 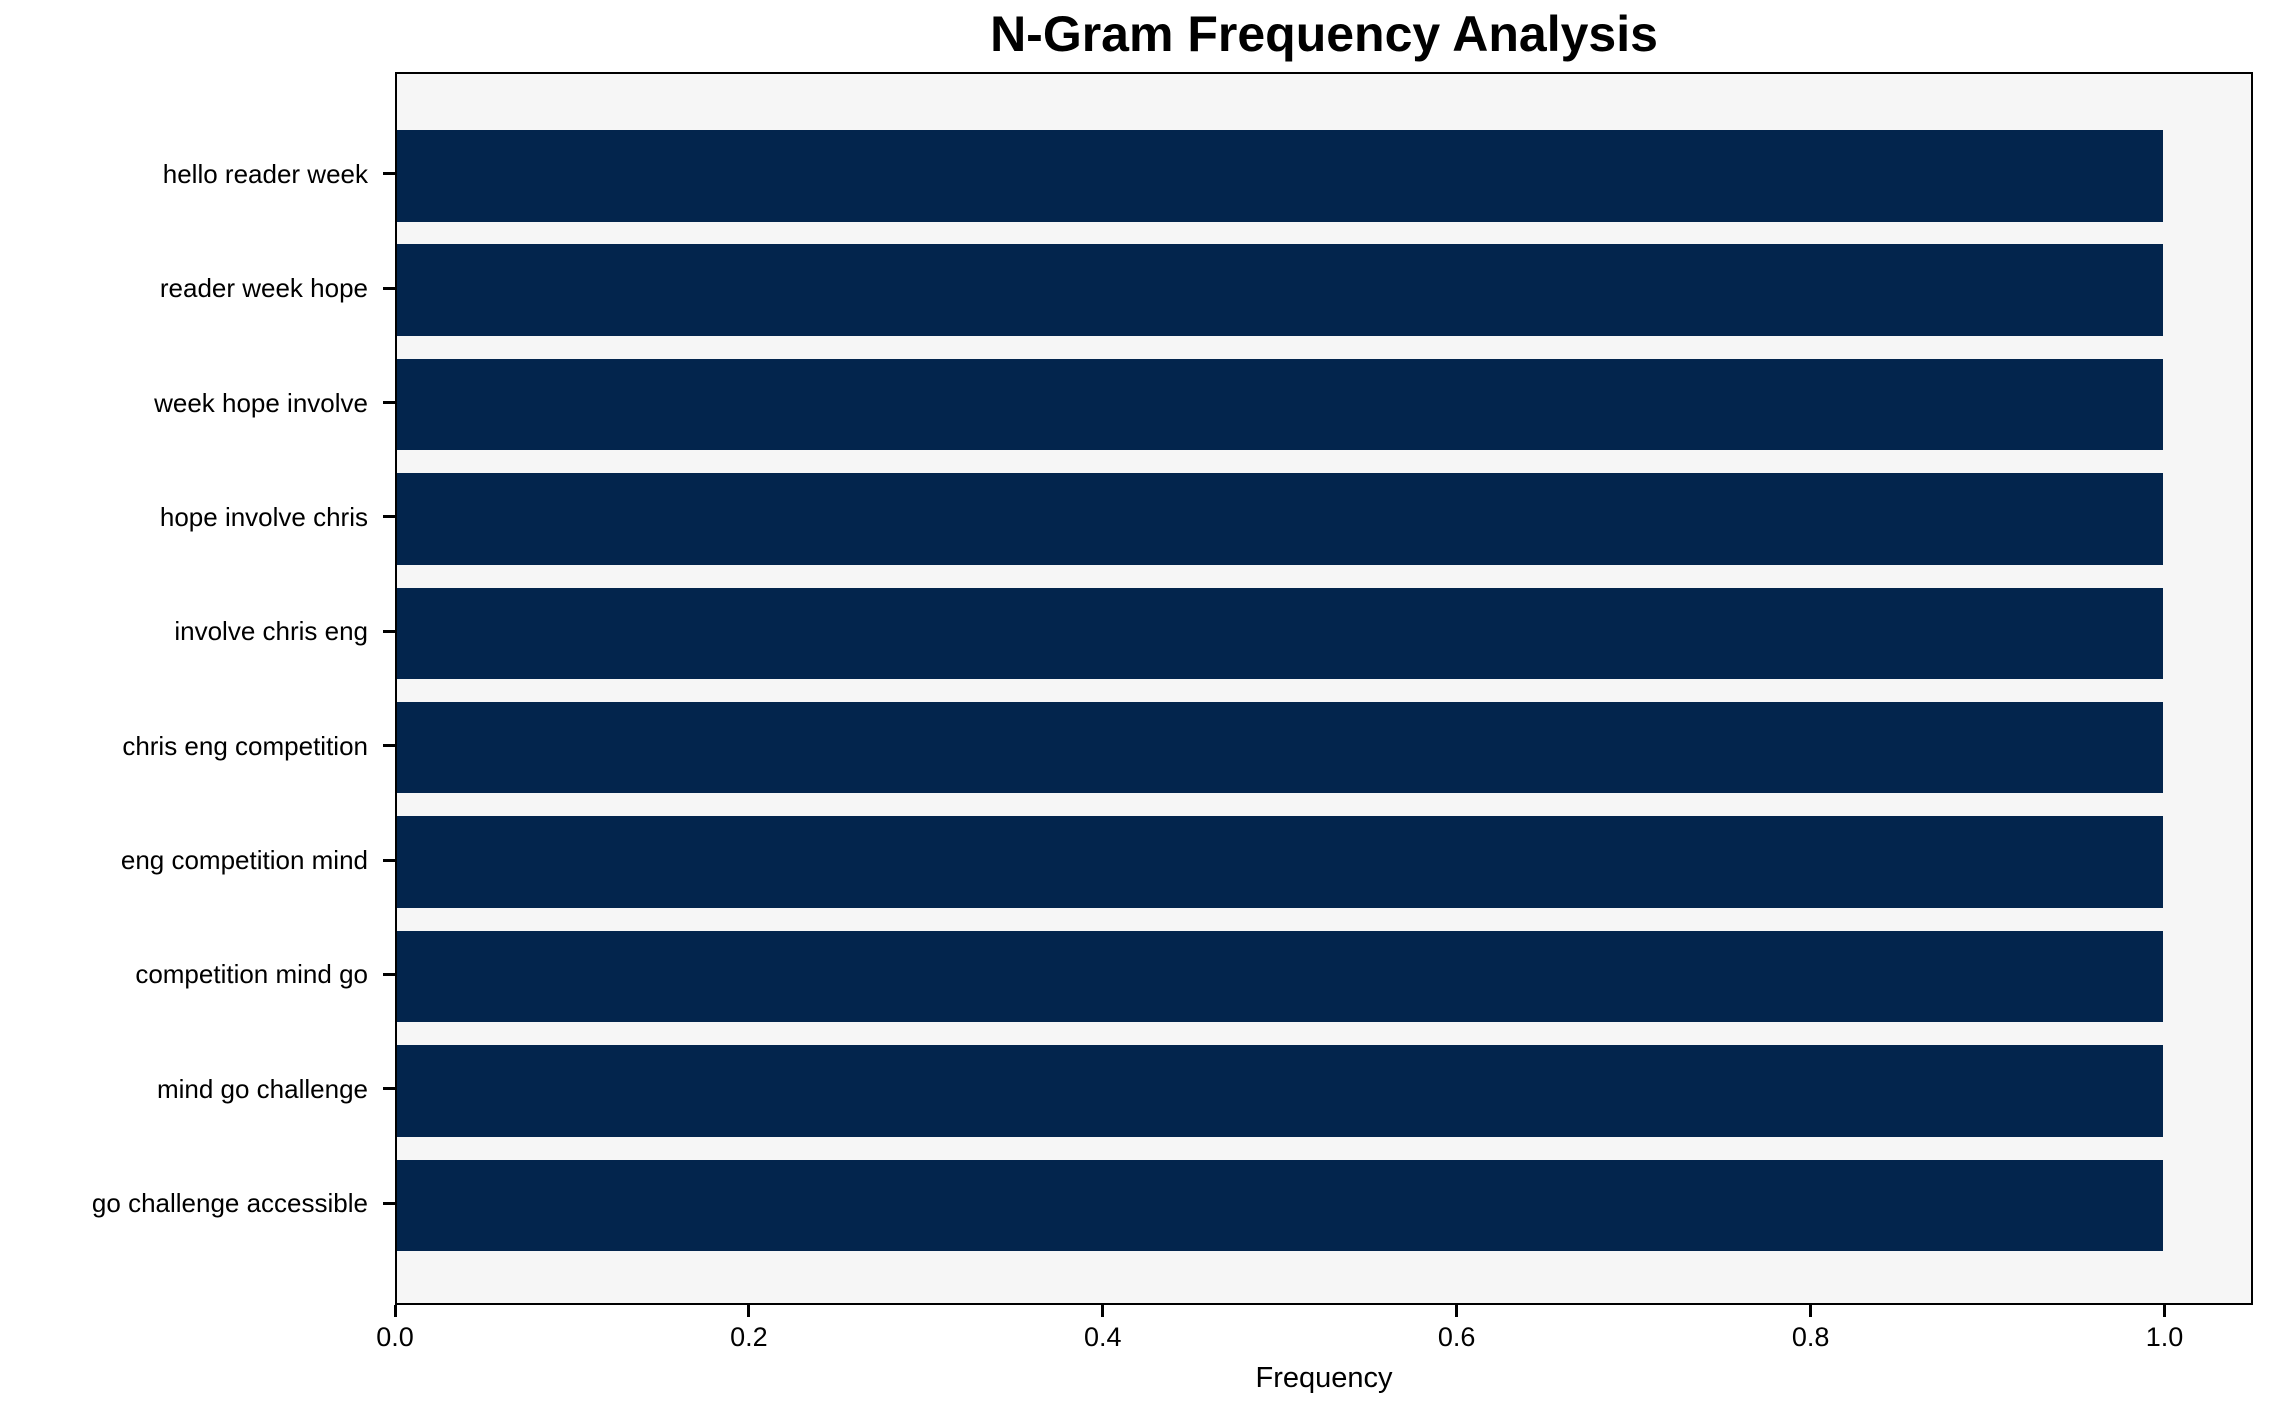 What do you see at coordinates (271, 631) in the screenshot?
I see `y-tick-label: involve chris eng` at bounding box center [271, 631].